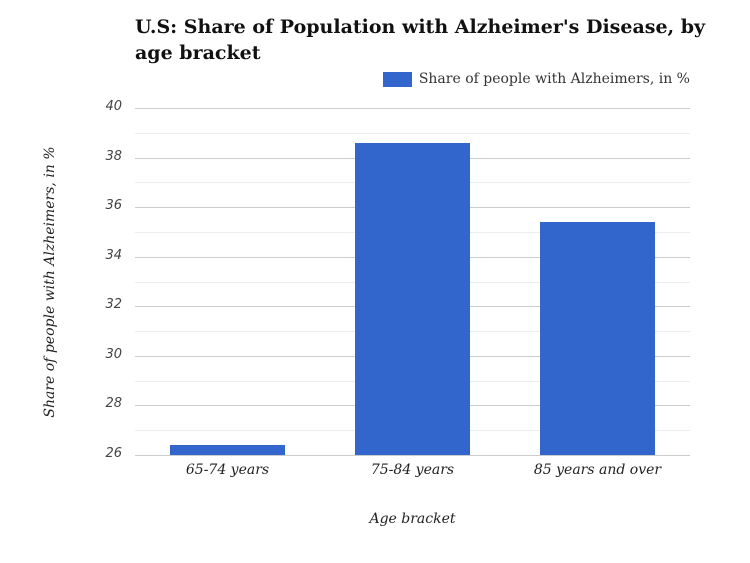 The height and width of the screenshot is (563, 750). What do you see at coordinates (397, 79) in the screenshot?
I see `legend-swatch` at bounding box center [397, 79].